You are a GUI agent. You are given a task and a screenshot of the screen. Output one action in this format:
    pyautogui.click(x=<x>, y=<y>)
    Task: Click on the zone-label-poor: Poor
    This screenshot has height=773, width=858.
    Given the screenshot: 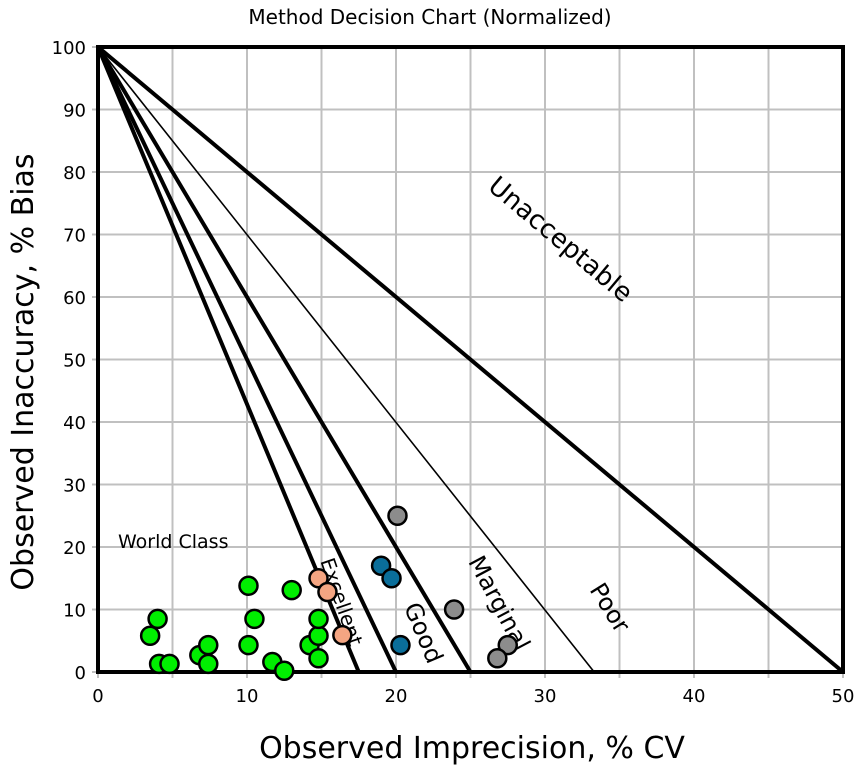 What is the action you would take?
    pyautogui.click(x=610, y=608)
    